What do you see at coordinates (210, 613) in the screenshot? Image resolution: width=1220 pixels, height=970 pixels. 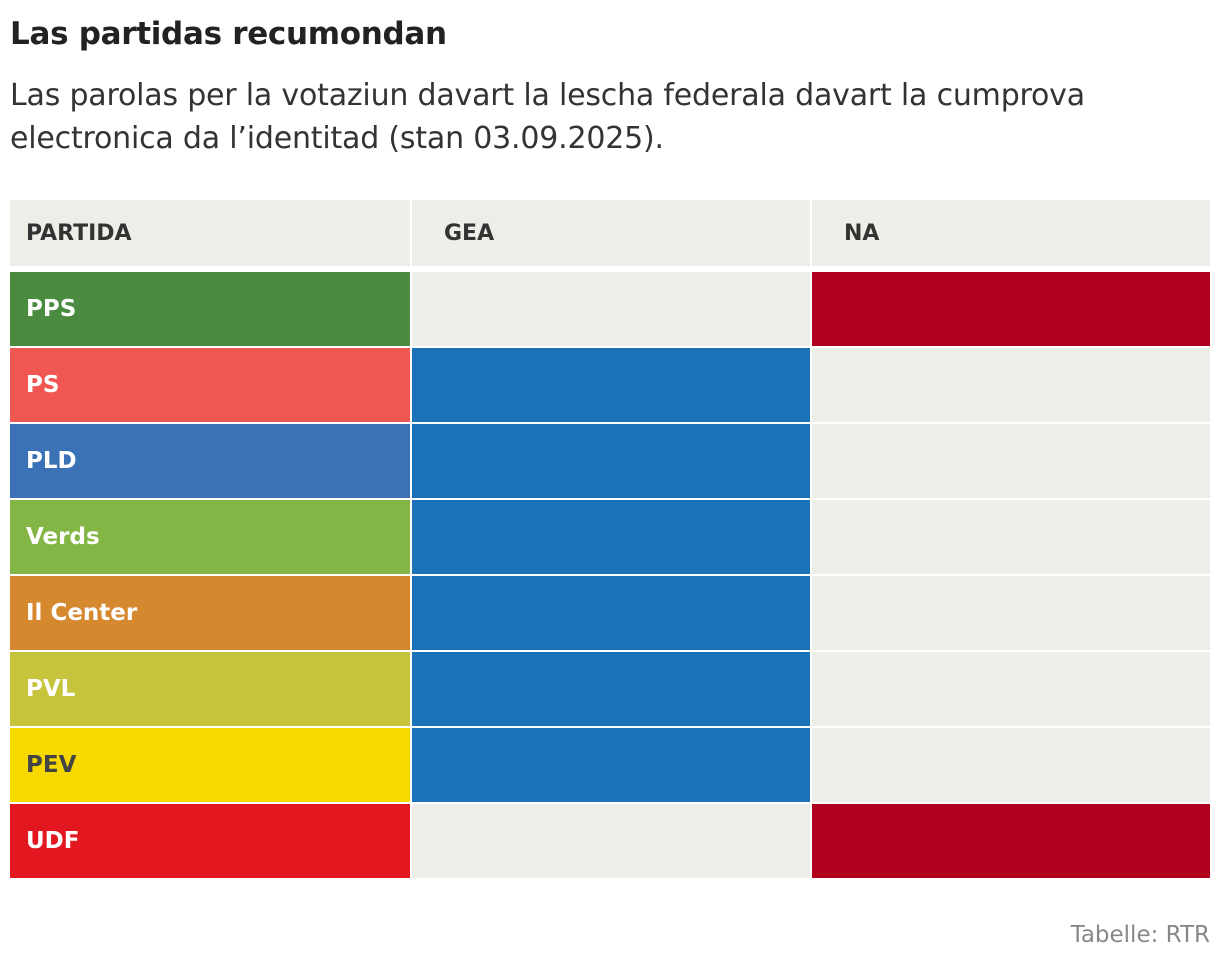 I see `party-cell-il-center: Il Center` at bounding box center [210, 613].